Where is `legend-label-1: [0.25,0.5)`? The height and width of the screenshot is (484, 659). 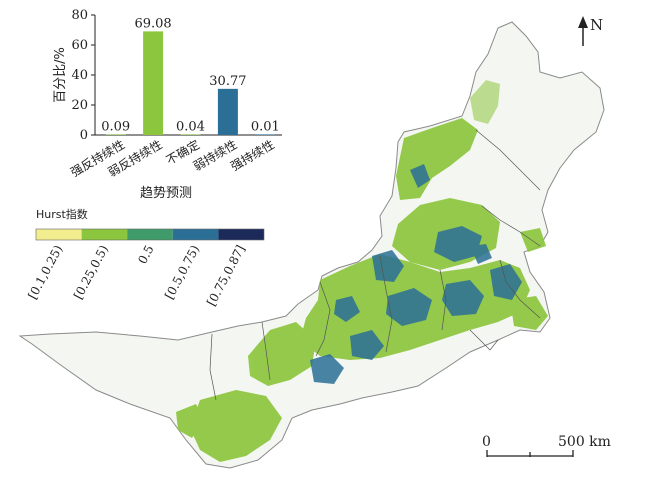 legend-label-1: [0.25,0.5) is located at coordinates (91, 272).